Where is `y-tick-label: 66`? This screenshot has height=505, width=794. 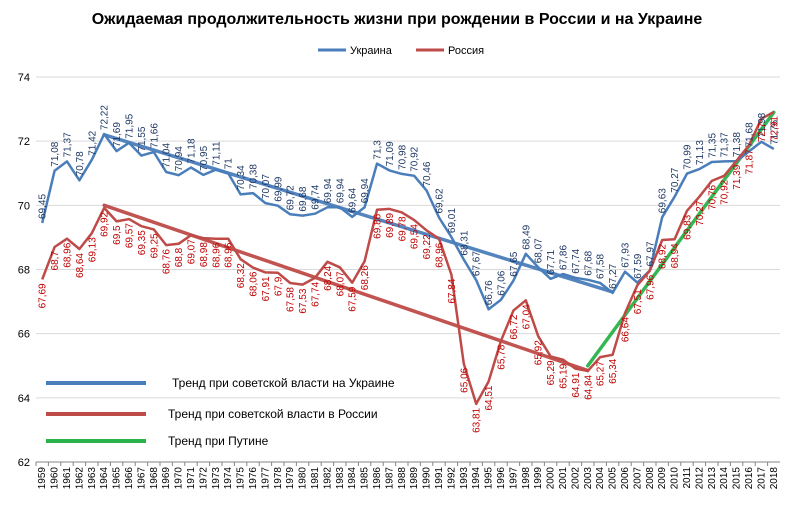 y-tick-label: 66 is located at coordinates (24, 335).